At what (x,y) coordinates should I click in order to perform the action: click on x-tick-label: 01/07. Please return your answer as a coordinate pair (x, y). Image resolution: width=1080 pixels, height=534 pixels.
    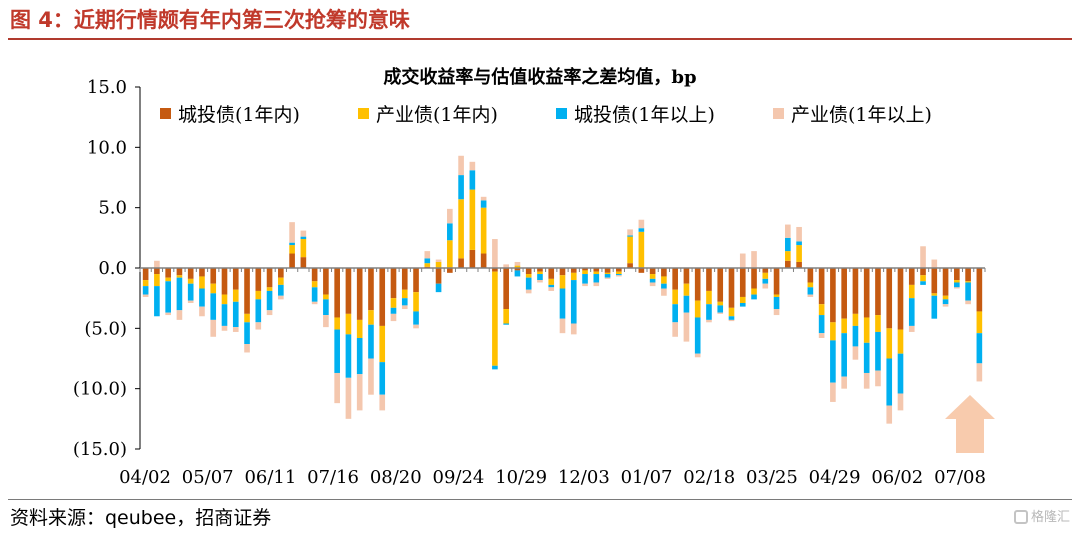
    Looking at the image, I should click on (647, 477).